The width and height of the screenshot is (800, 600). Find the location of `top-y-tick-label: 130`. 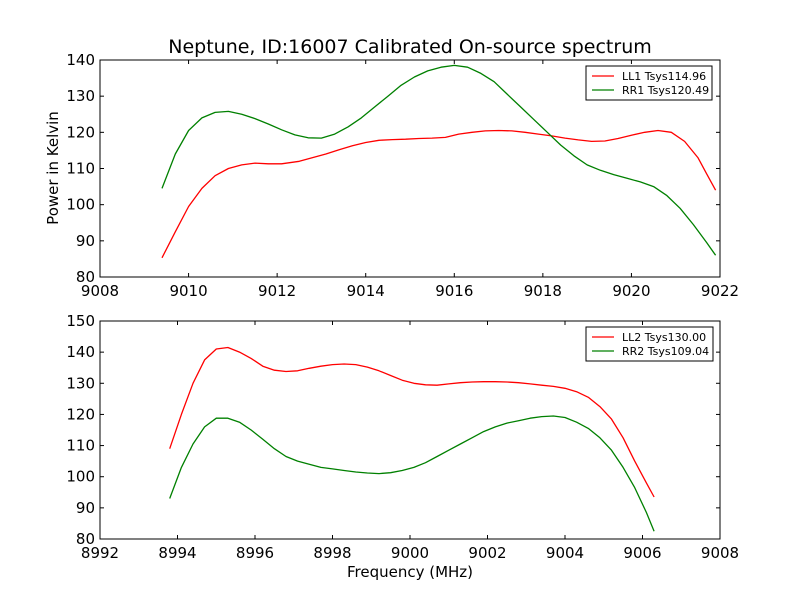

top-y-tick-label: 130 is located at coordinates (80, 96).